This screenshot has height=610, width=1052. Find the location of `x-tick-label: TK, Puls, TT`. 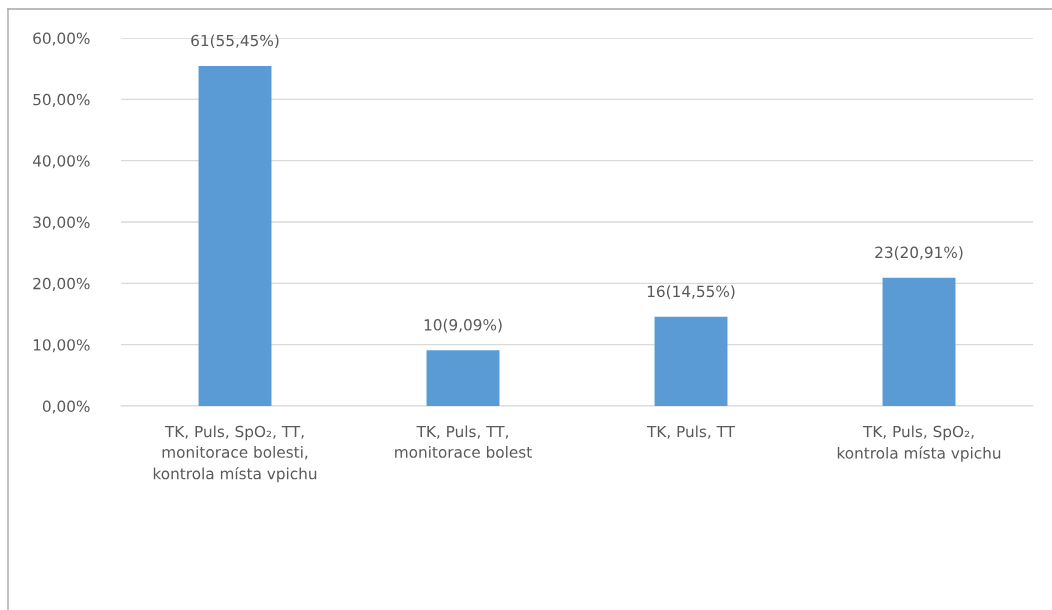

x-tick-label: TK, Puls, TT is located at coordinates (691, 432).